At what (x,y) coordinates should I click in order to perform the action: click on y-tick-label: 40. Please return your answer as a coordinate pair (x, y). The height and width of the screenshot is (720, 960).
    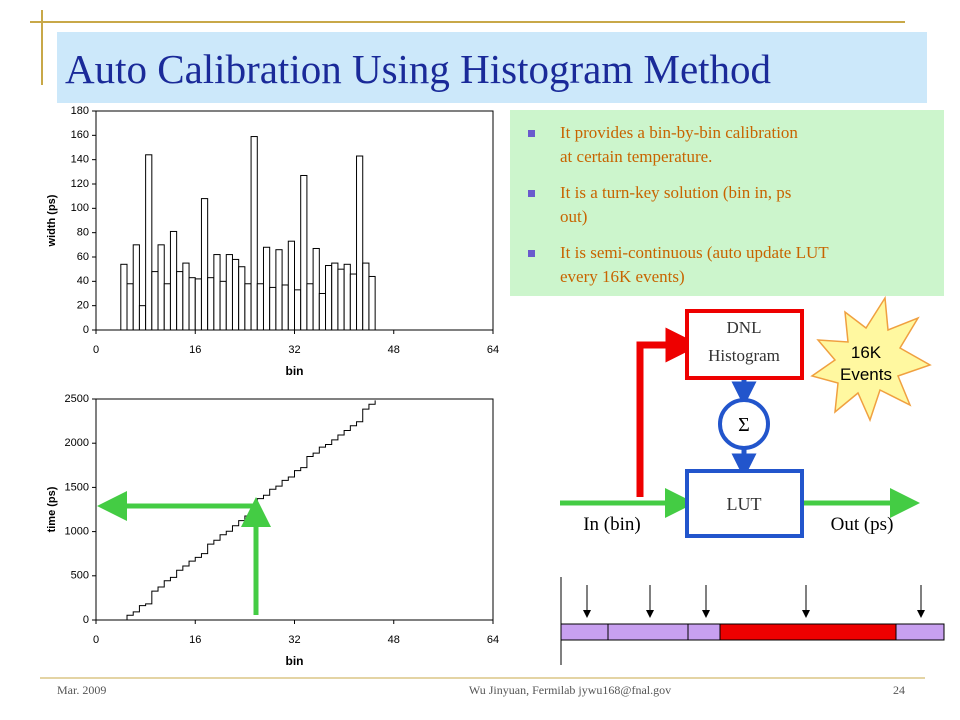
    Looking at the image, I should click on (83, 281).